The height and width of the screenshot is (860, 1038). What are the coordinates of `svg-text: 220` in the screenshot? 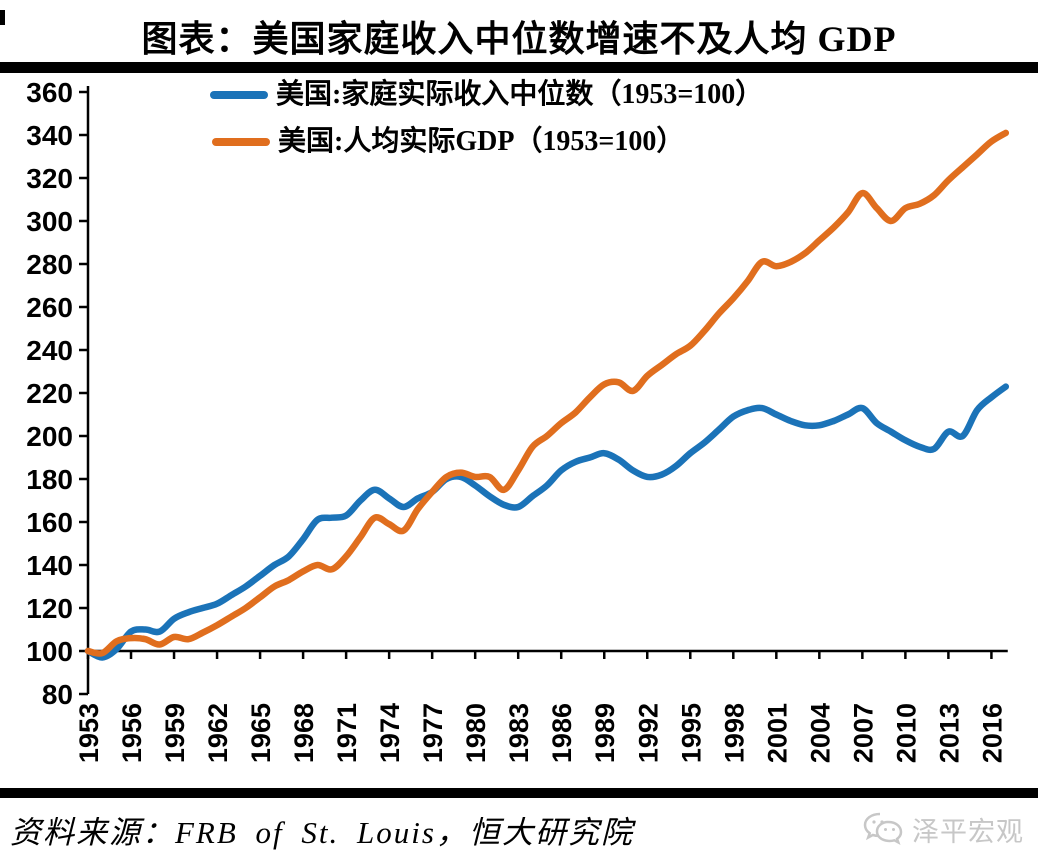 It's located at (49, 393).